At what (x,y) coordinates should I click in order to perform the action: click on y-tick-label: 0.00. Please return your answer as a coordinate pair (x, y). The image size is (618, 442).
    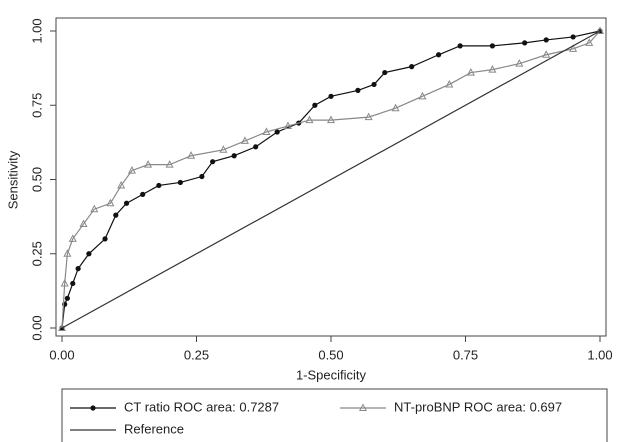
    Looking at the image, I should click on (36, 327).